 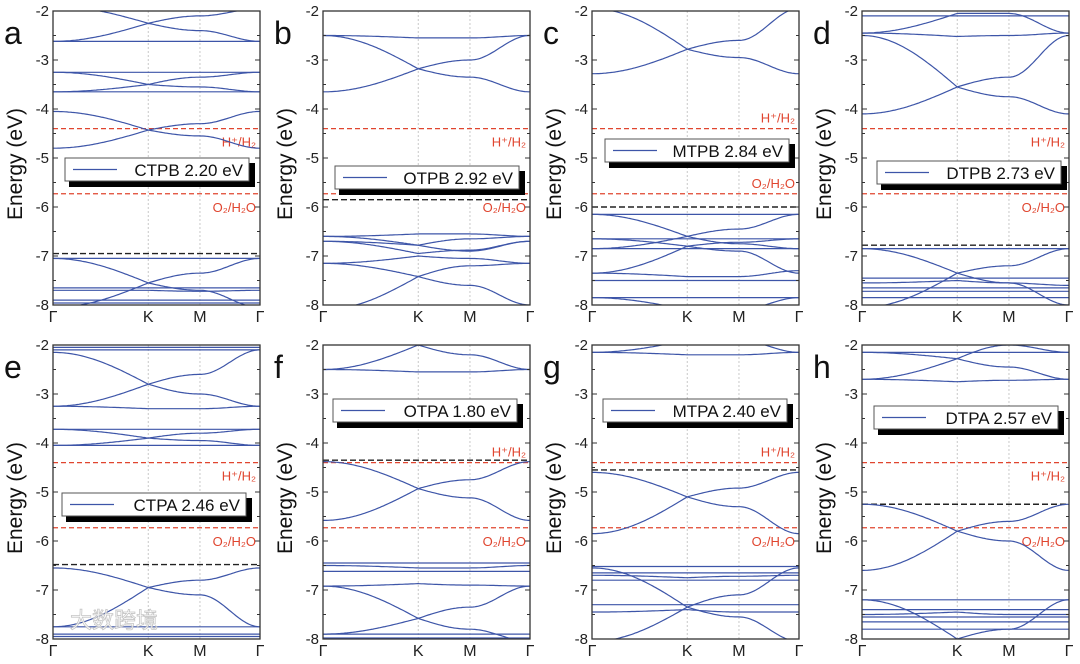 I want to click on panel-letter: g, so click(x=552, y=367).